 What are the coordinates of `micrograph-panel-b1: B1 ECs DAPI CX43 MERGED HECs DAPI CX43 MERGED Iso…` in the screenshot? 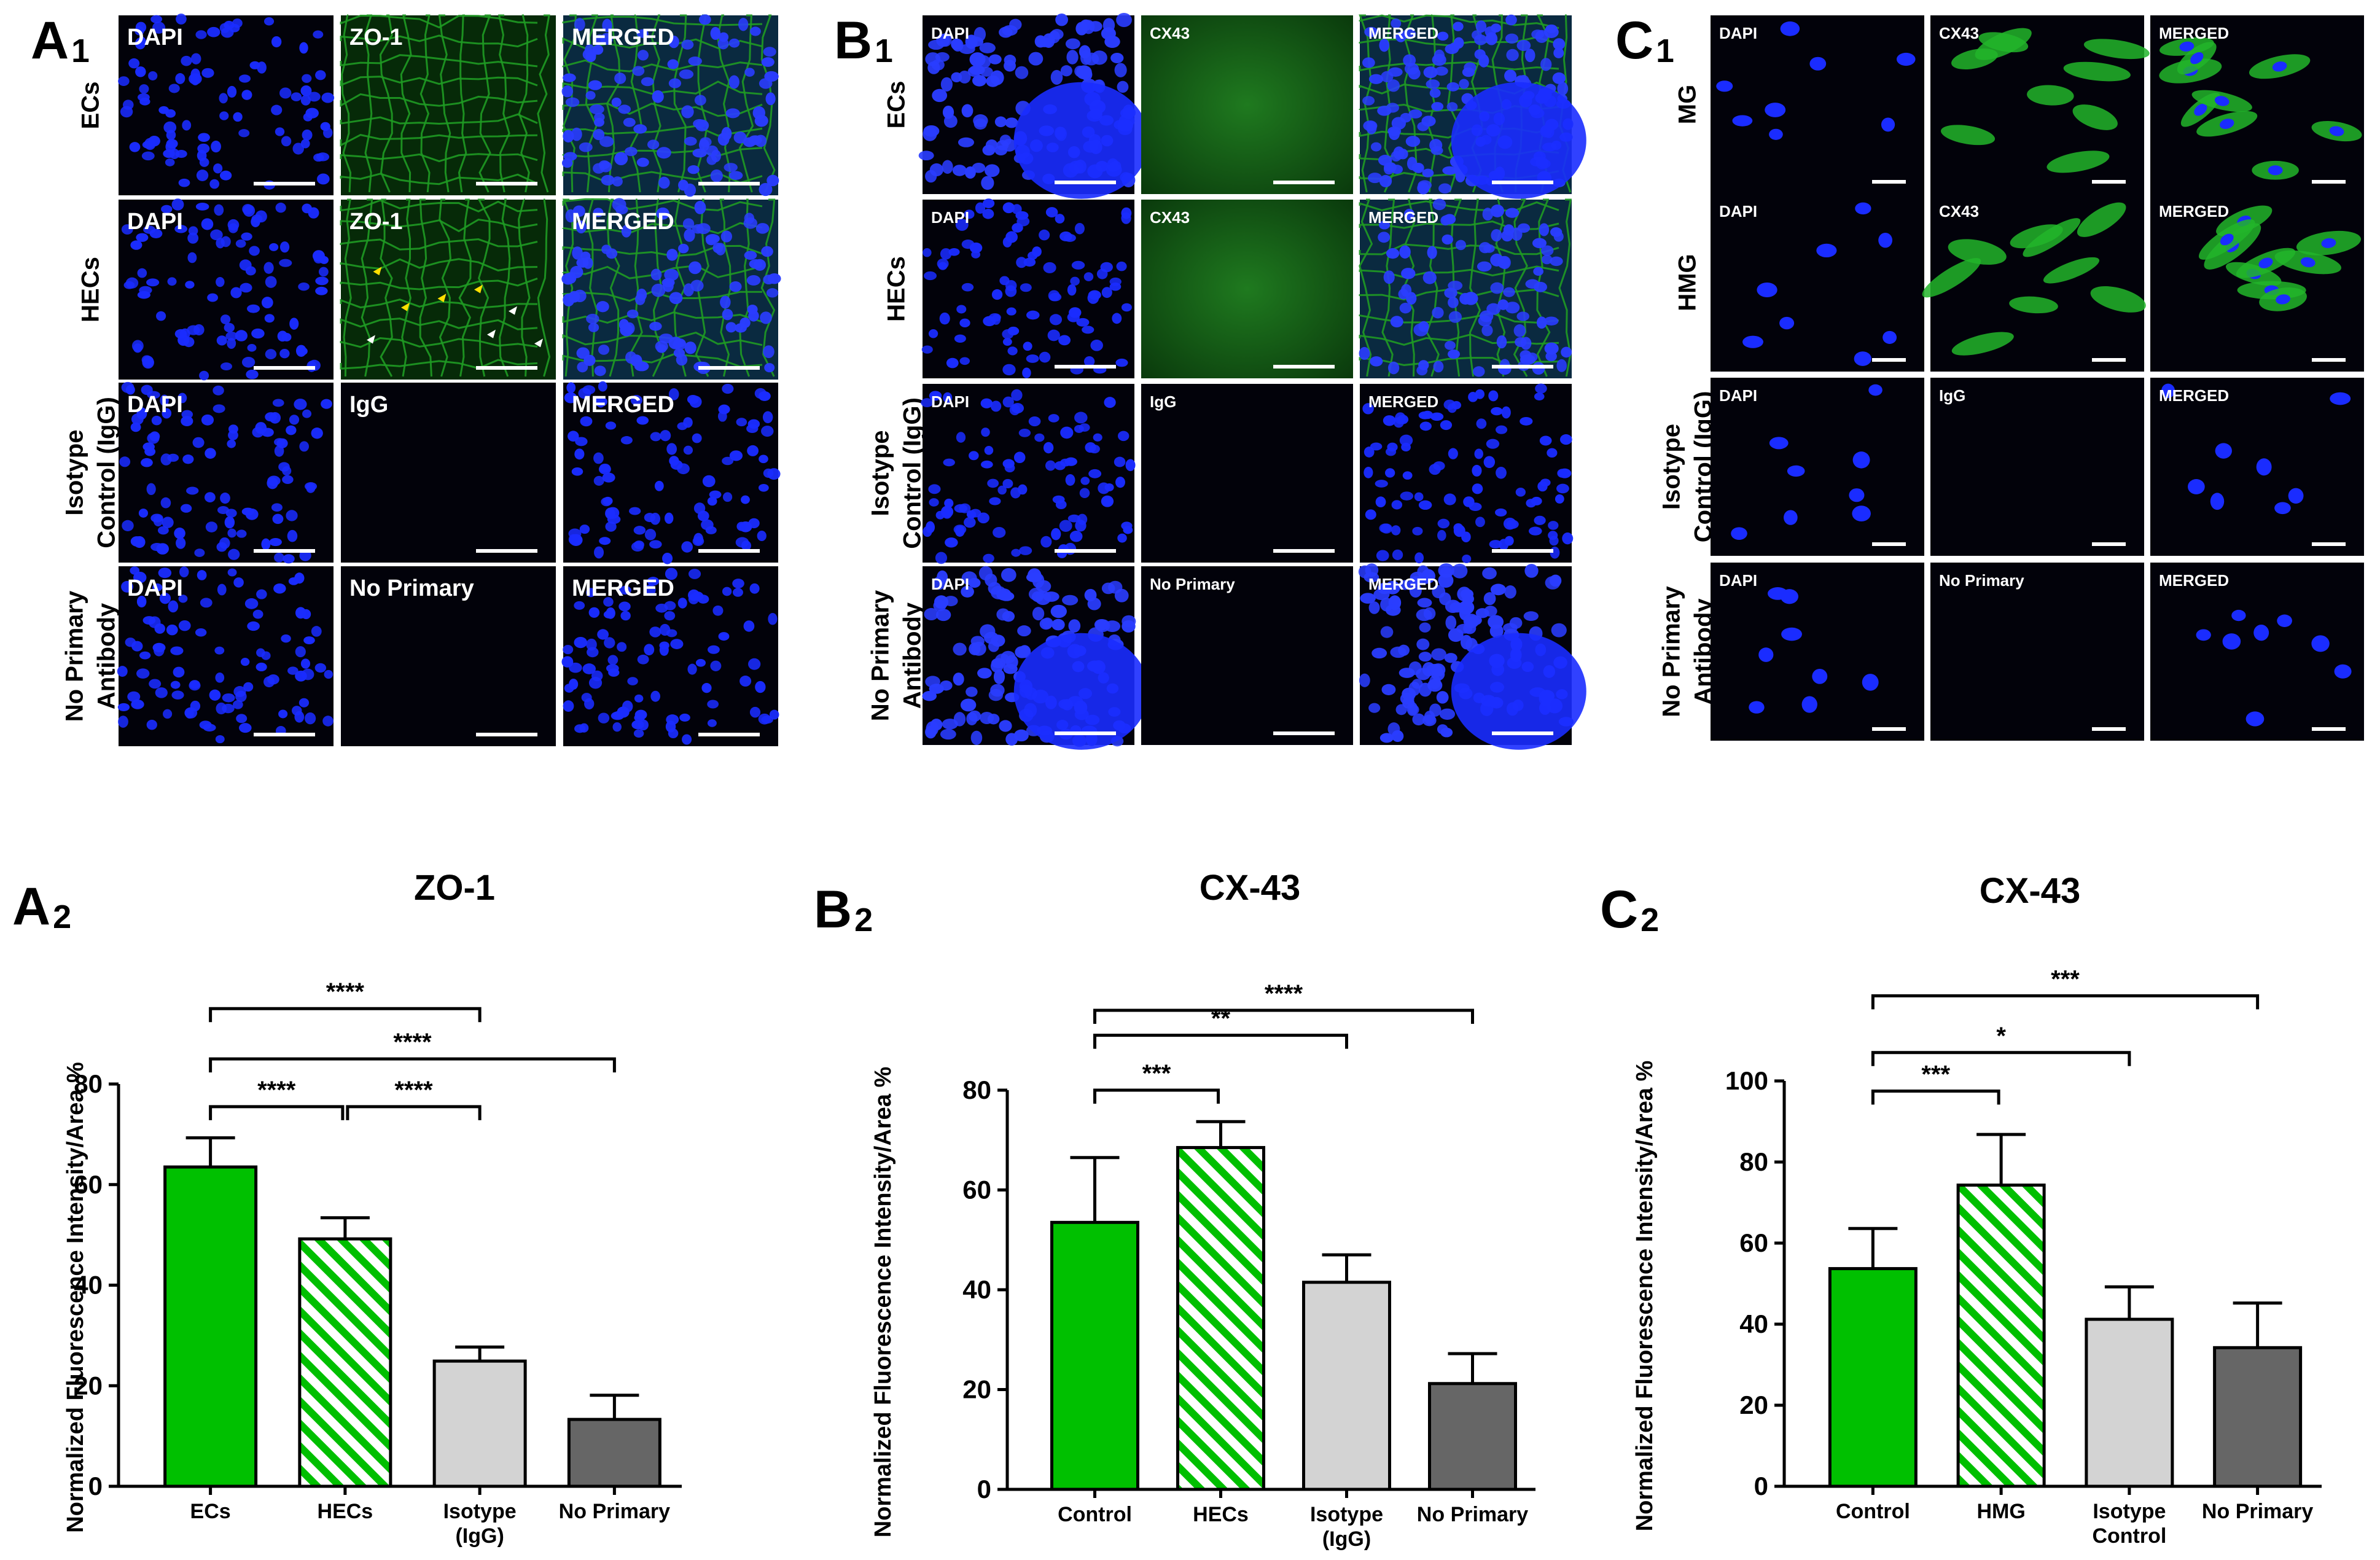 It's located at (1210, 380).